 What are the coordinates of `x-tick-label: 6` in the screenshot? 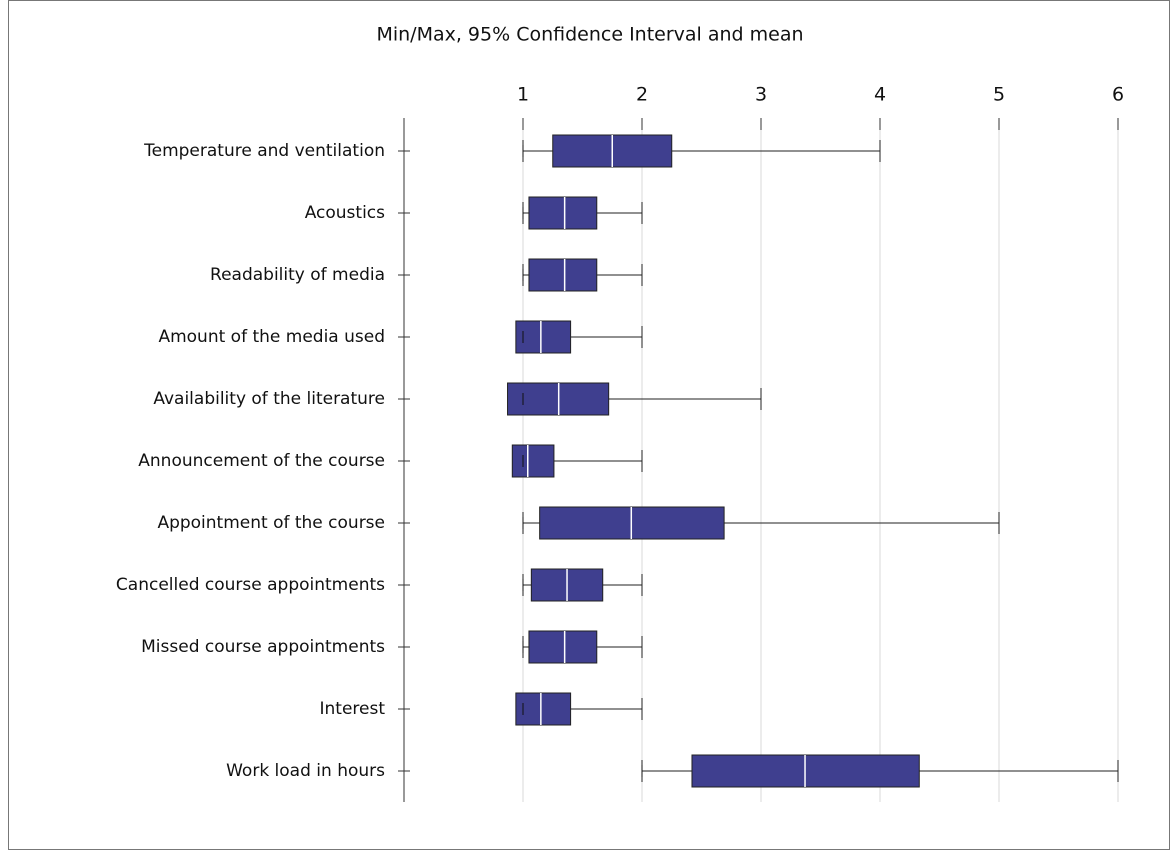 It's located at (1118, 95).